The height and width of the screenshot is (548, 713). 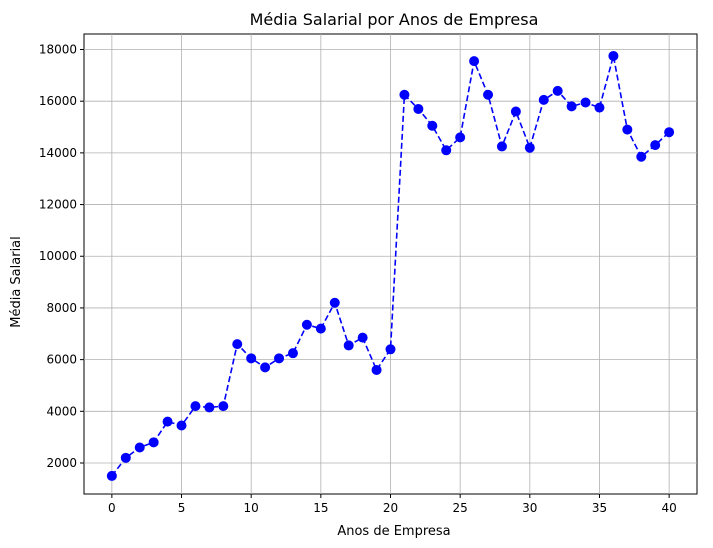 What do you see at coordinates (668, 508) in the screenshot?
I see `x-tick-label: 40` at bounding box center [668, 508].